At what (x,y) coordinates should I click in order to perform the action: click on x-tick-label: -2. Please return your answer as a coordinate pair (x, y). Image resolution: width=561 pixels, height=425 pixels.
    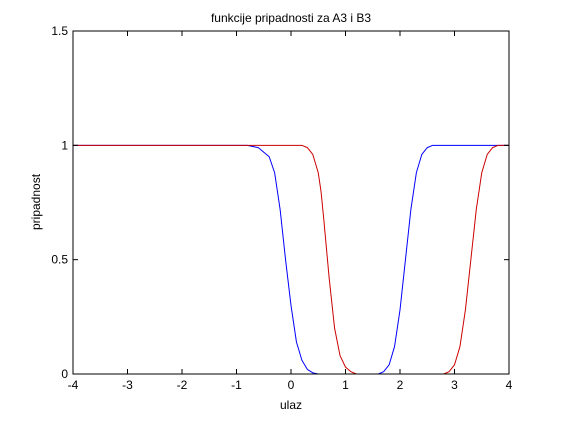
    Looking at the image, I should click on (182, 385).